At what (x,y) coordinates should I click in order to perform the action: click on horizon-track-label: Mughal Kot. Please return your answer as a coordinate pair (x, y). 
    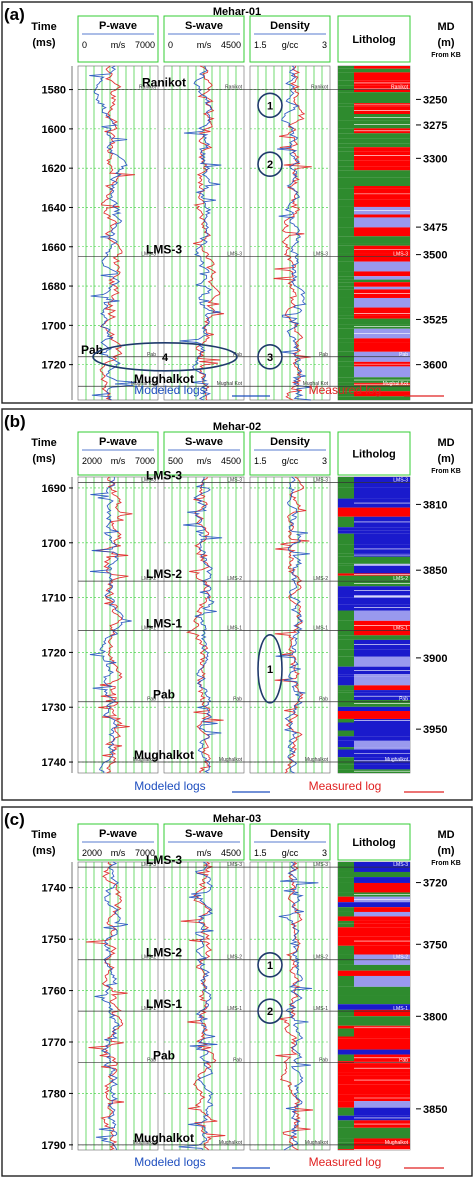
    Looking at the image, I should click on (316, 384).